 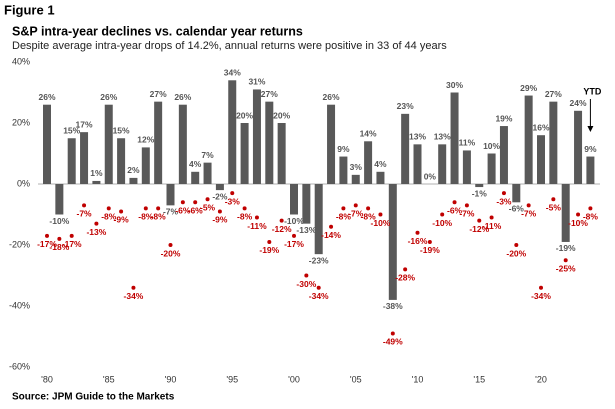 What do you see at coordinates (480, 193) in the screenshot?
I see `bar-label: -1%` at bounding box center [480, 193].